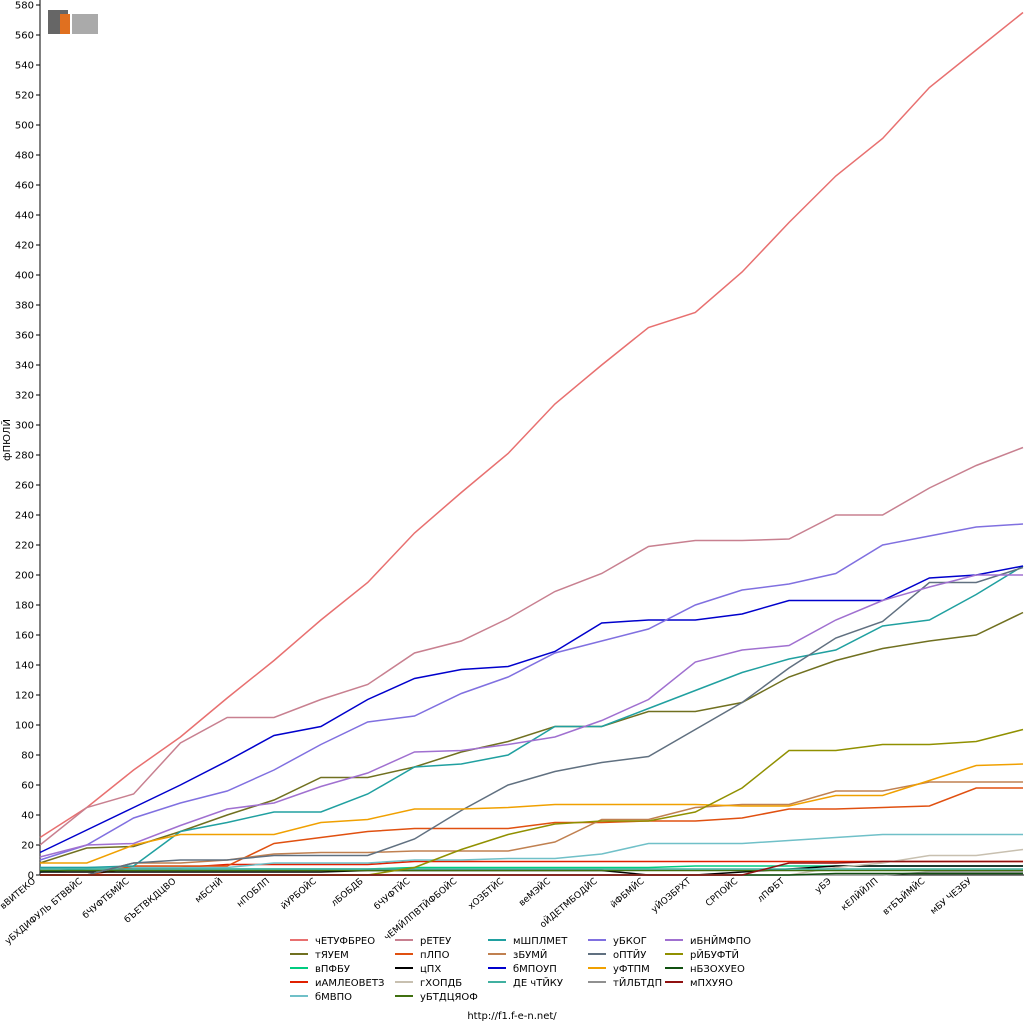  I want to click on x-tick-label: уЙОЗБРХТ, so click(671, 895).